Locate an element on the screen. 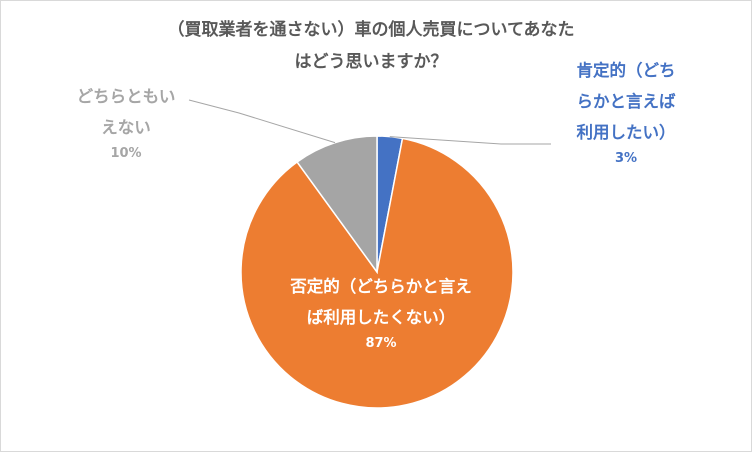 This screenshot has height=452, width=752. slice-label-neutral-line-2: えない is located at coordinates (126, 127).